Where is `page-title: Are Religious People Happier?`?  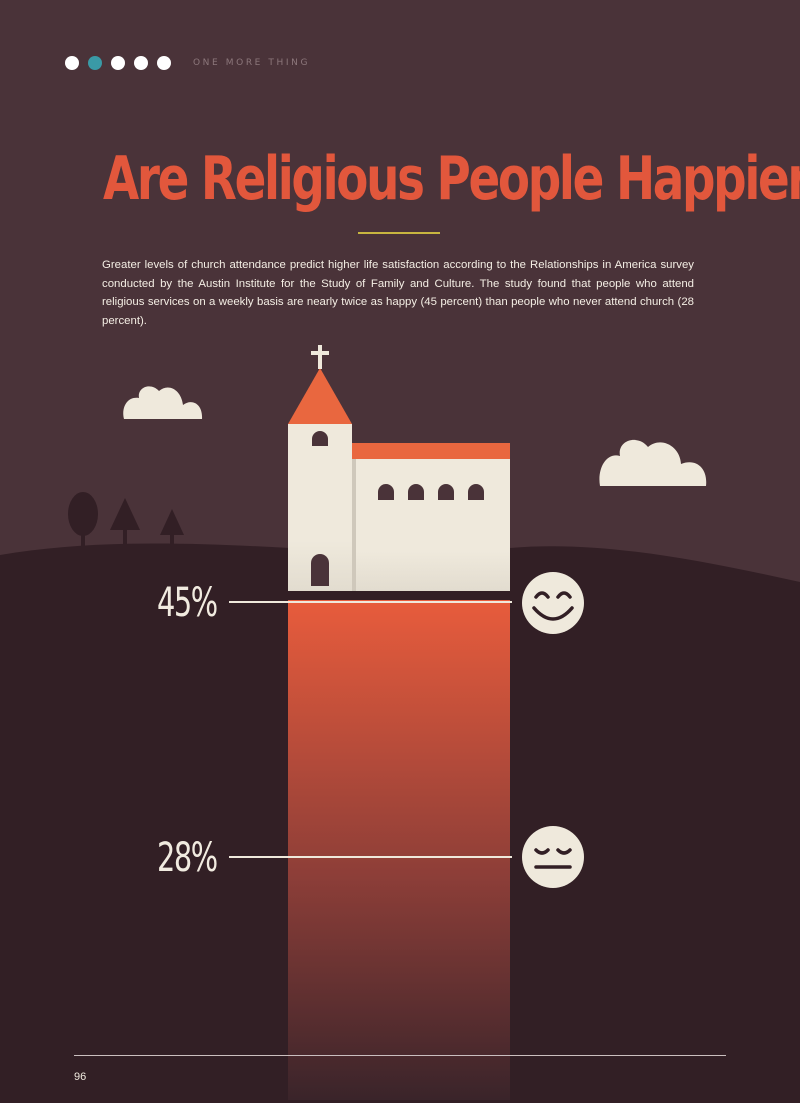 page-title: Are Religious People Happier? is located at coordinates (400, 179).